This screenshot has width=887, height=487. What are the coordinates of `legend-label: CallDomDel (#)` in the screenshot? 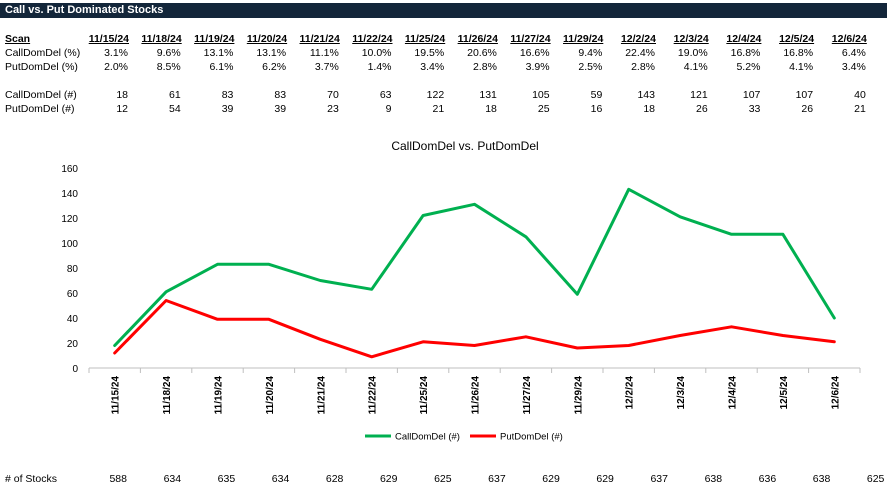 It's located at (427, 437).